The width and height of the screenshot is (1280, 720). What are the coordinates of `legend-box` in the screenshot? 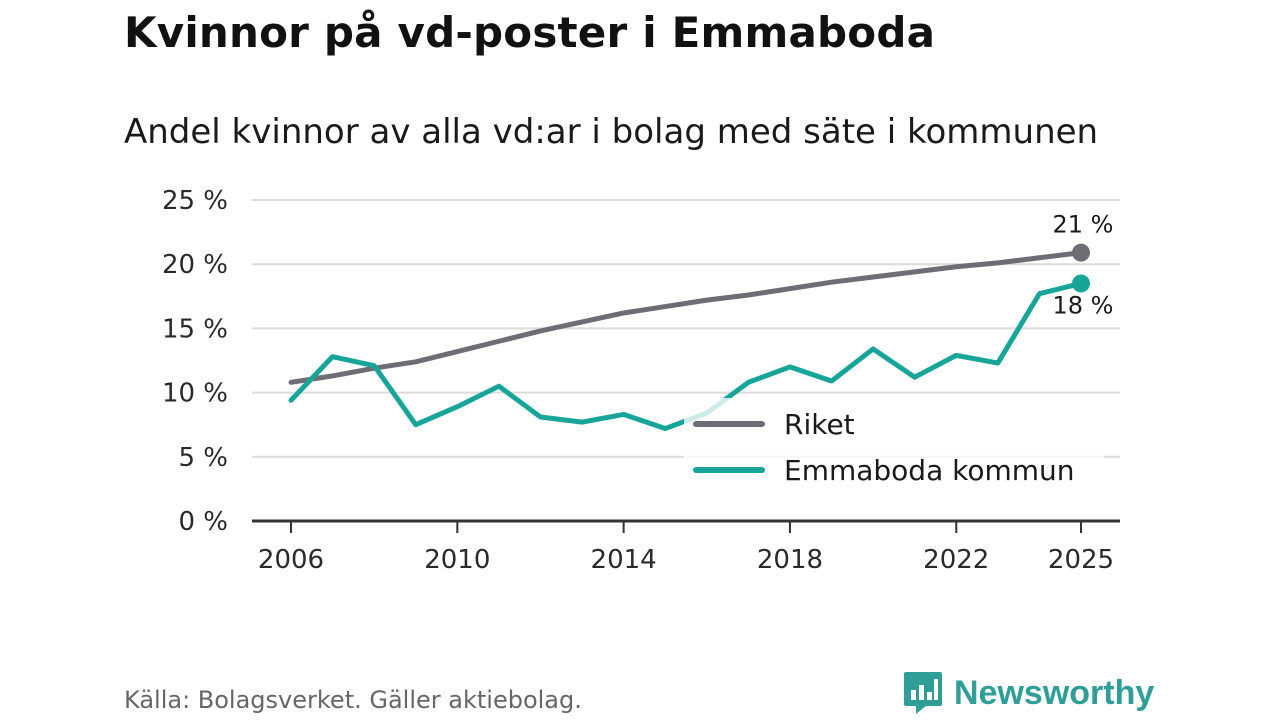 It's located at (894, 448).